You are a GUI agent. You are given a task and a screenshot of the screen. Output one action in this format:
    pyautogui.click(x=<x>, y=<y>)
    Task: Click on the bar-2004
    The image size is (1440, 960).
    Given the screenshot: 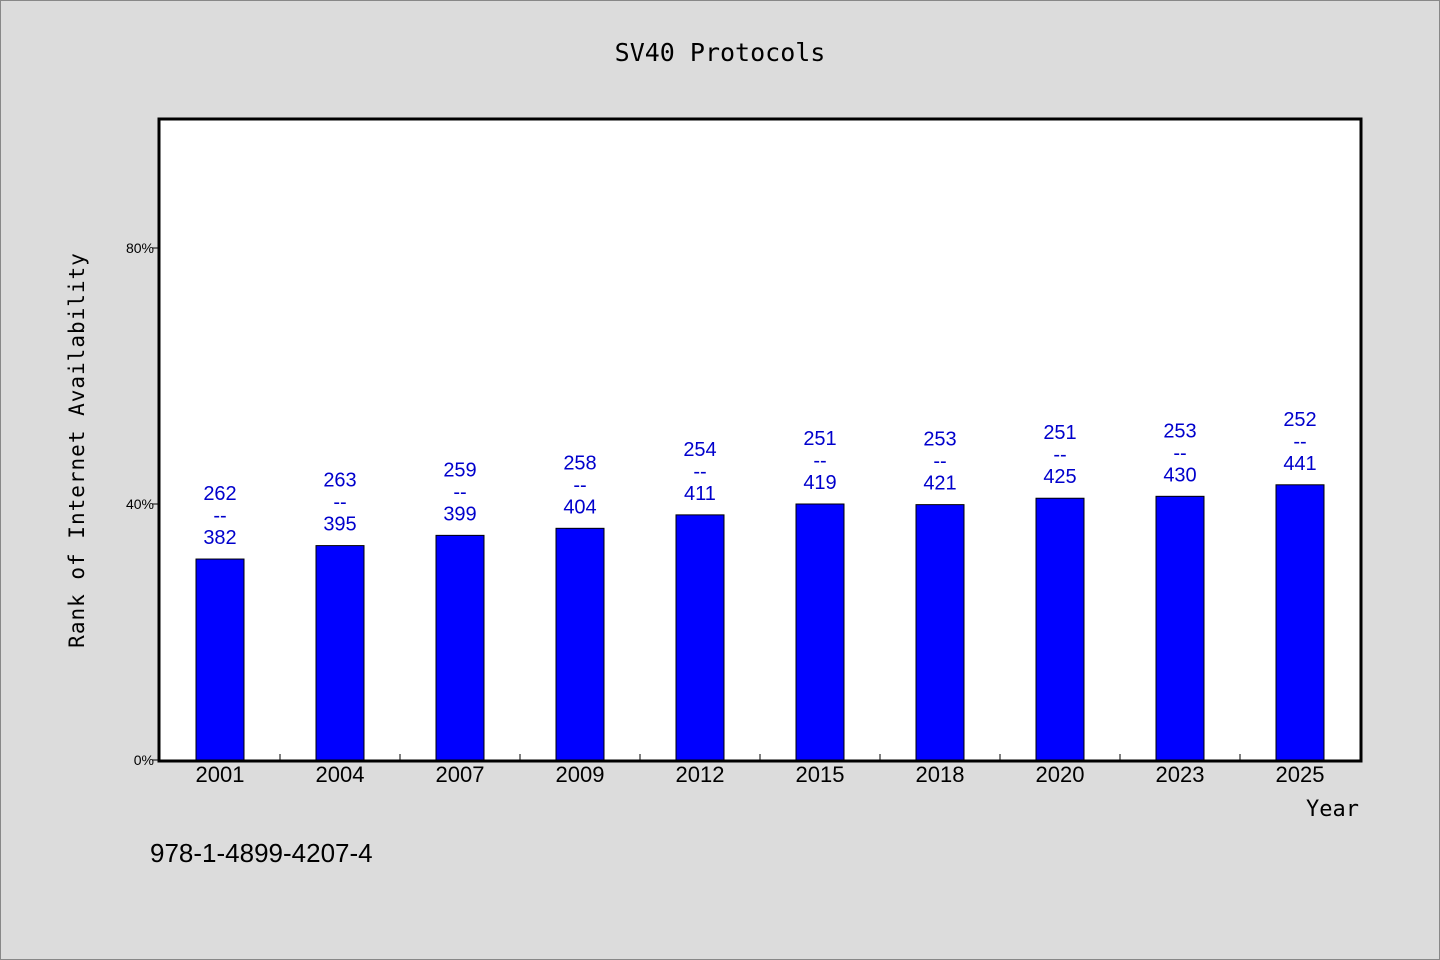 What is the action you would take?
    pyautogui.click(x=340, y=653)
    